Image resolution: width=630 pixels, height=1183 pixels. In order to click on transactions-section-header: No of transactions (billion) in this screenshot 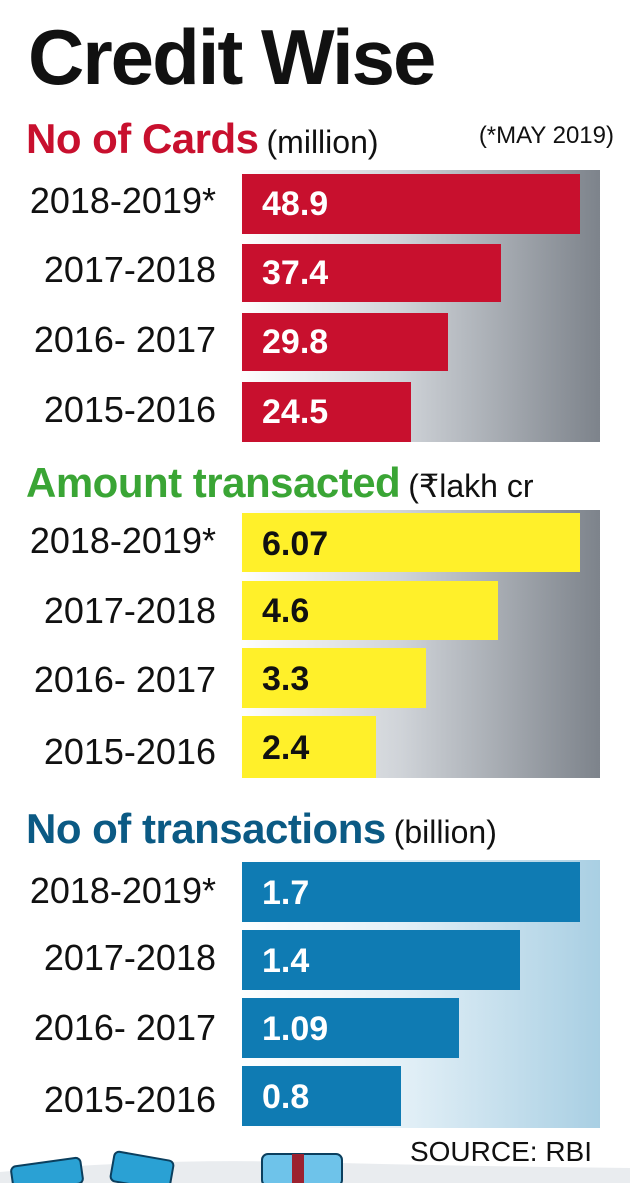, I will do `click(261, 829)`.